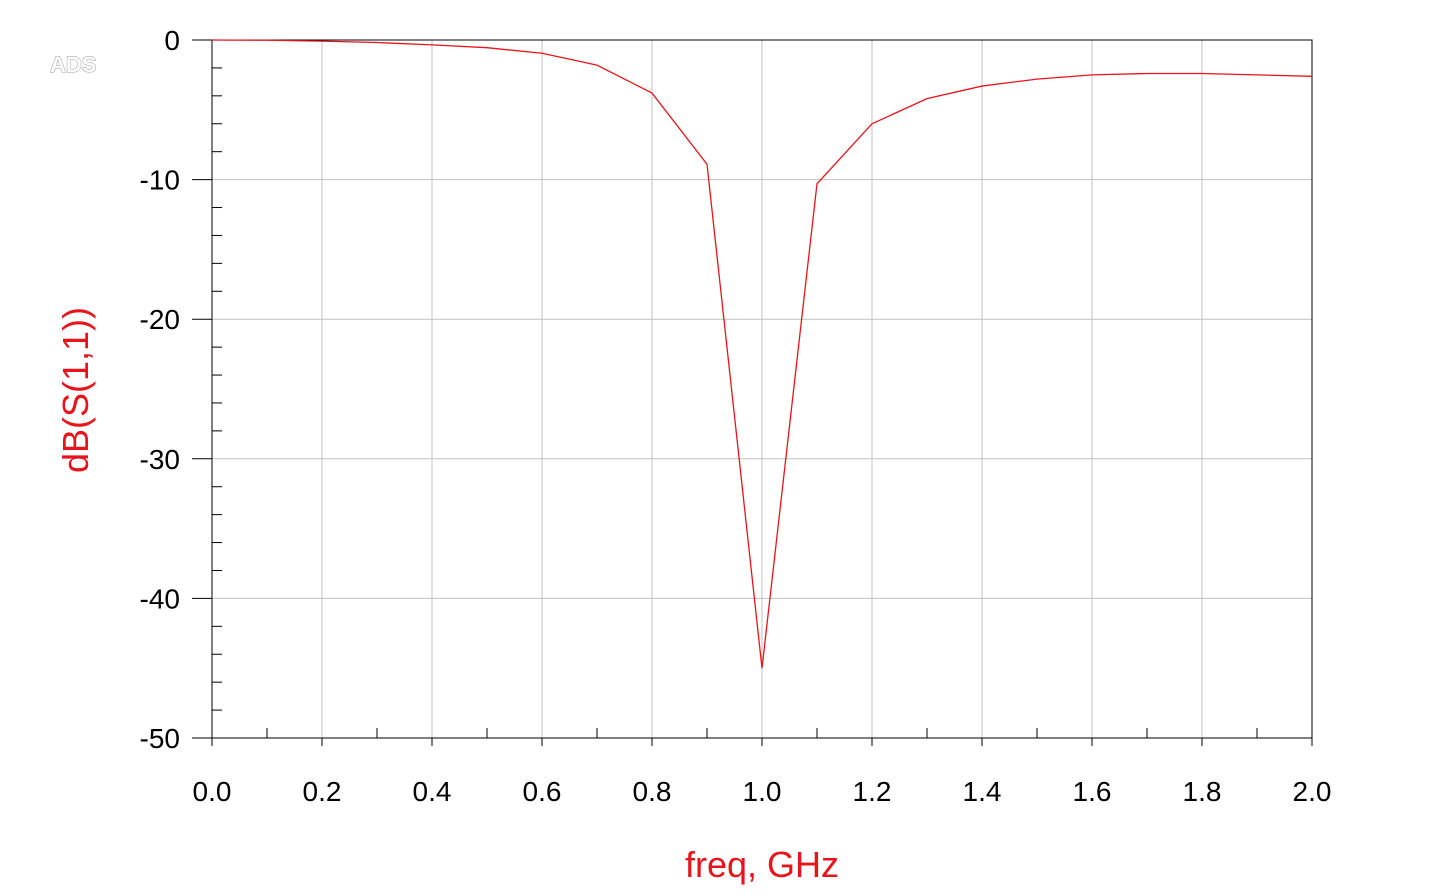 The height and width of the screenshot is (893, 1433). Describe the element at coordinates (1092, 791) in the screenshot. I see `x-tick-label: 1.6` at that location.